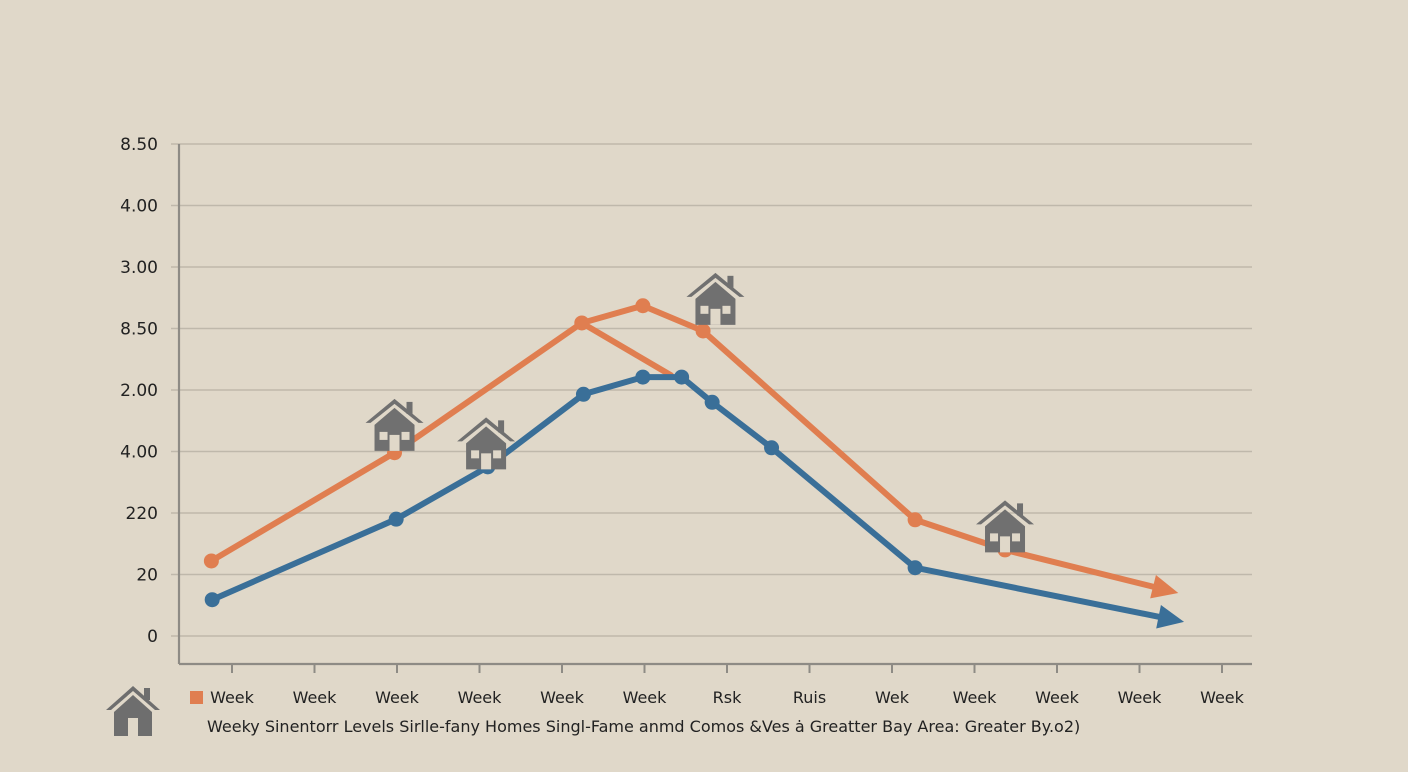 The width and height of the screenshot is (1408, 772). What do you see at coordinates (892, 697) in the screenshot?
I see `x-tick-label: Wek` at bounding box center [892, 697].